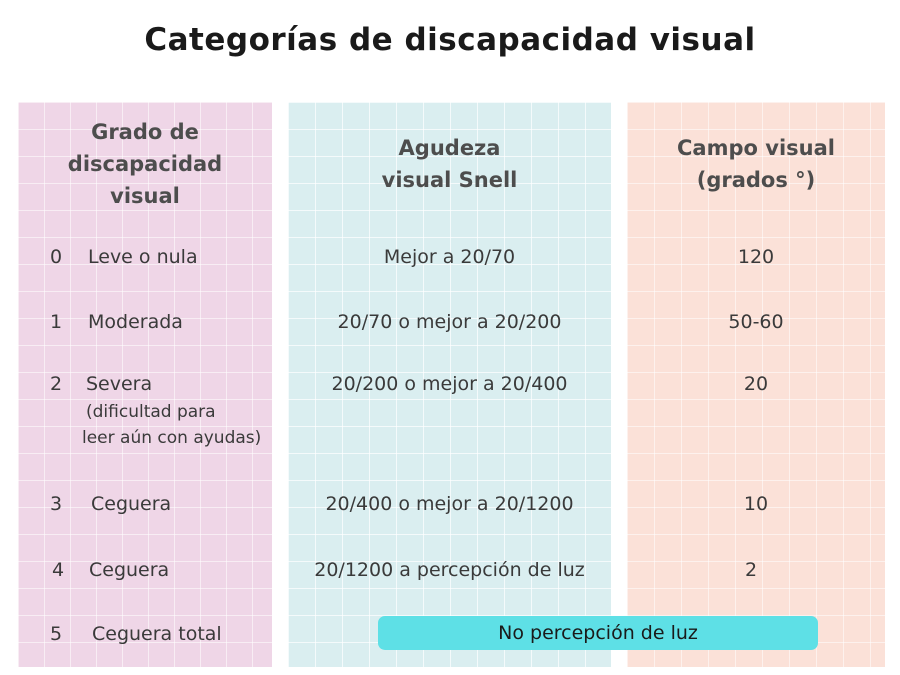  Describe the element at coordinates (145, 196) in the screenshot. I see `grade-header-line-3: visual` at that location.